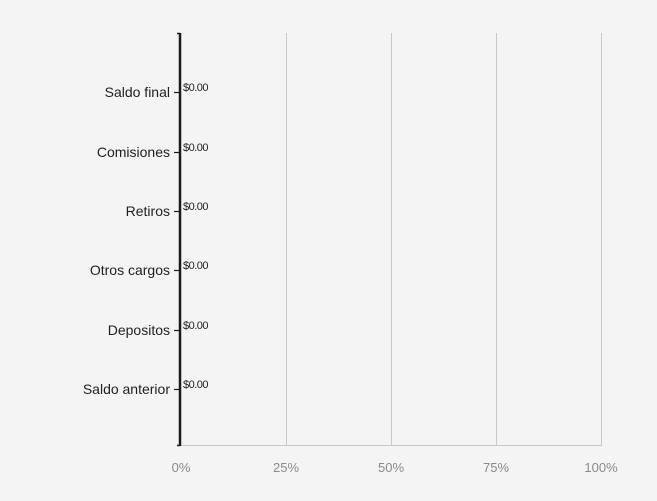 The width and height of the screenshot is (657, 501). What do you see at coordinates (137, 92) in the screenshot?
I see `category-label: Saldo final` at bounding box center [137, 92].